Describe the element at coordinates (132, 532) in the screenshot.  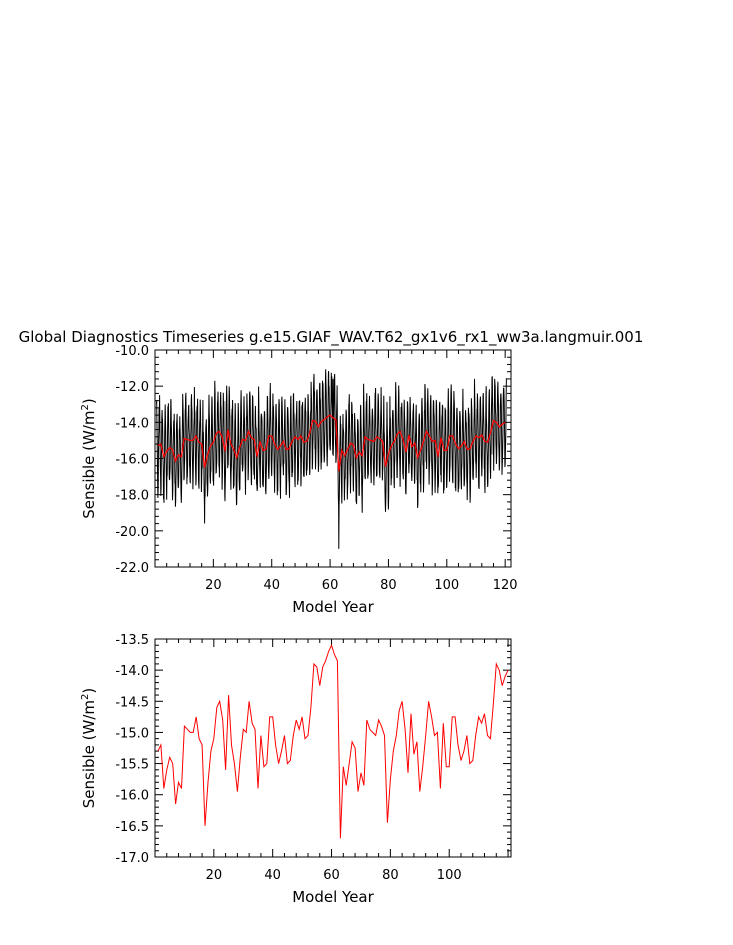
I see `y-tick-label: -20.0` at that location.